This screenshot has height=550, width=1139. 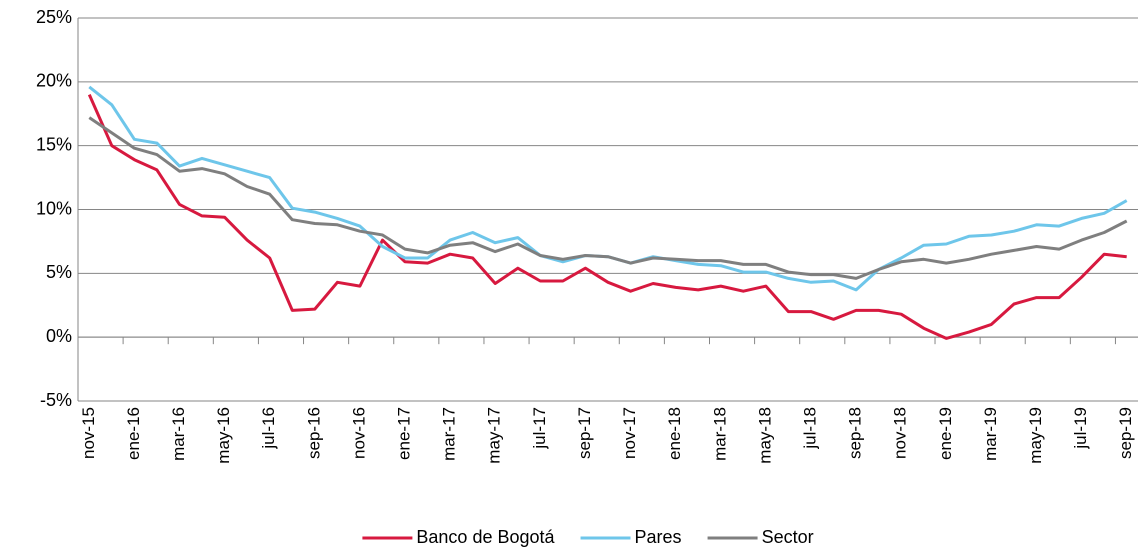 I want to click on x-tick-label: mar-19, so click(x=990, y=434).